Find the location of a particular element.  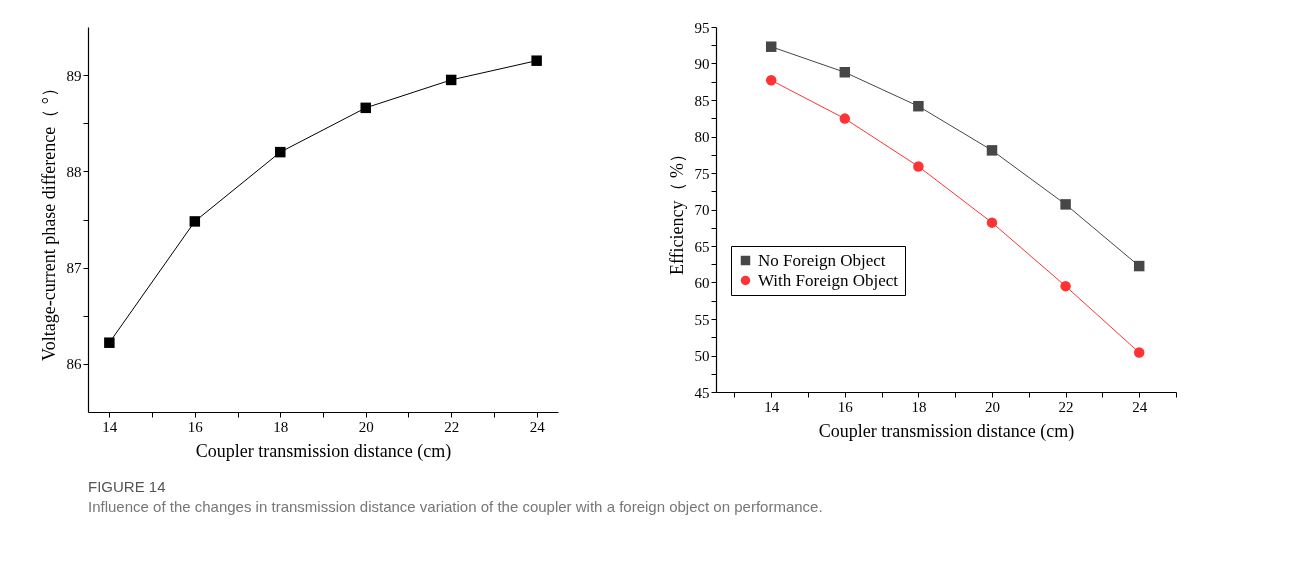

text: Influence of the changes in transmission distance variation of the coupler with a foreign object on performance. is located at coordinates (455, 506).